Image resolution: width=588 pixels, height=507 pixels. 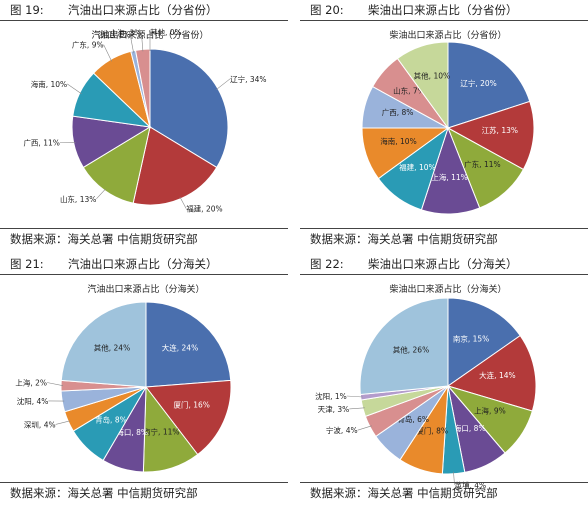 I want to click on figure-number: 图 20:, so click(x=327, y=10).